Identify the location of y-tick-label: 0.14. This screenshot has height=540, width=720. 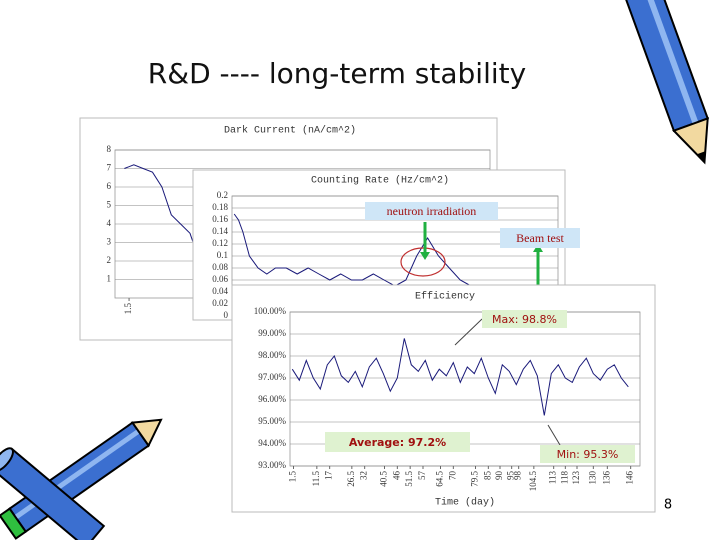
(220, 231).